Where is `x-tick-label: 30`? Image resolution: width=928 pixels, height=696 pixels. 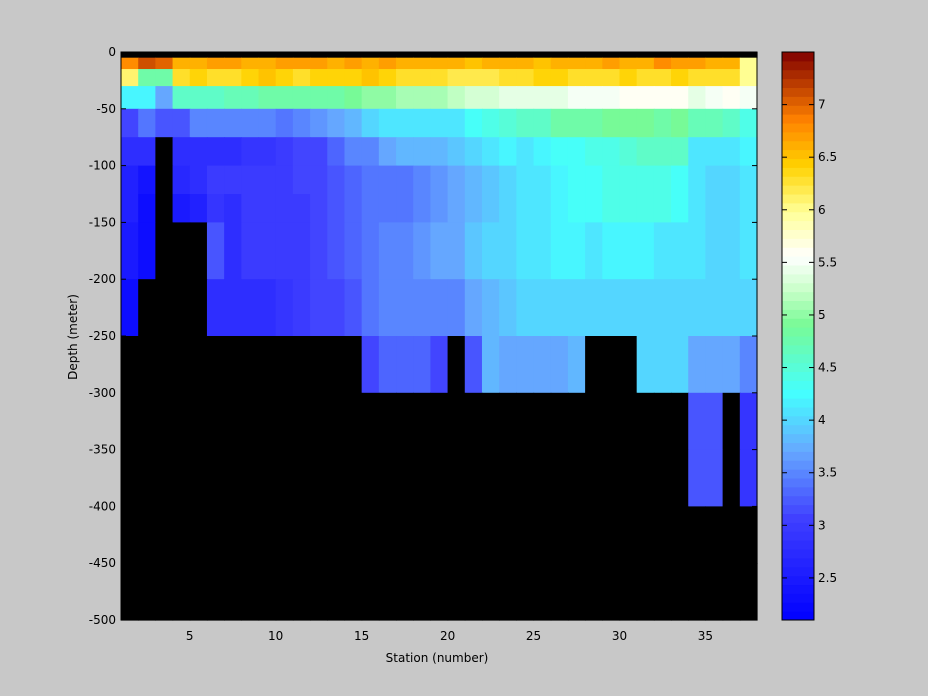
x-tick-label: 30 is located at coordinates (619, 636).